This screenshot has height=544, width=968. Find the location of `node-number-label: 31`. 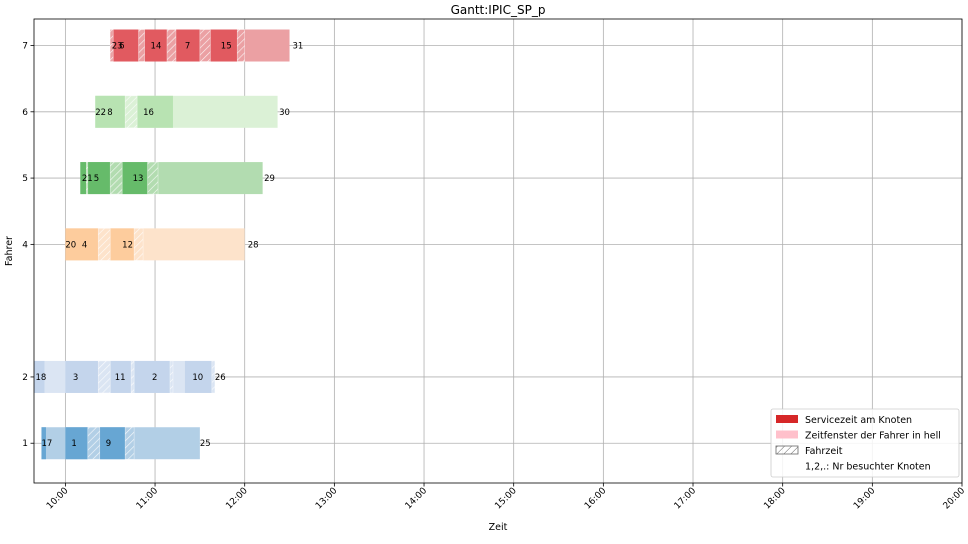

node-number-label: 31 is located at coordinates (298, 47).